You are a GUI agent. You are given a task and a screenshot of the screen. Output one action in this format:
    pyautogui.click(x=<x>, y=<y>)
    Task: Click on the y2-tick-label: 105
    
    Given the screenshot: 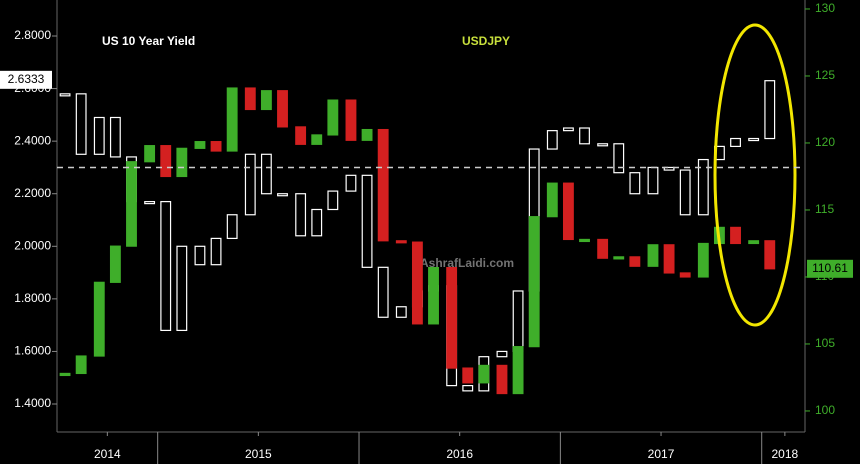 What is the action you would take?
    pyautogui.click(x=825, y=343)
    